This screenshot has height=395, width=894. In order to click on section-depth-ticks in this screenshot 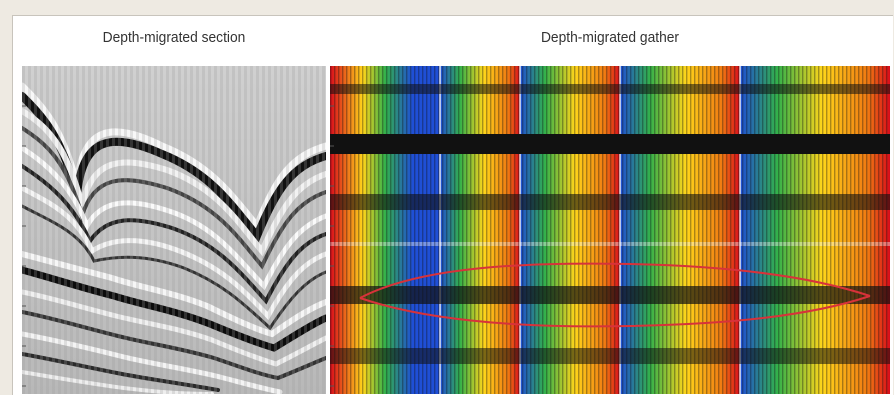, I will do `click(24, 246)`.